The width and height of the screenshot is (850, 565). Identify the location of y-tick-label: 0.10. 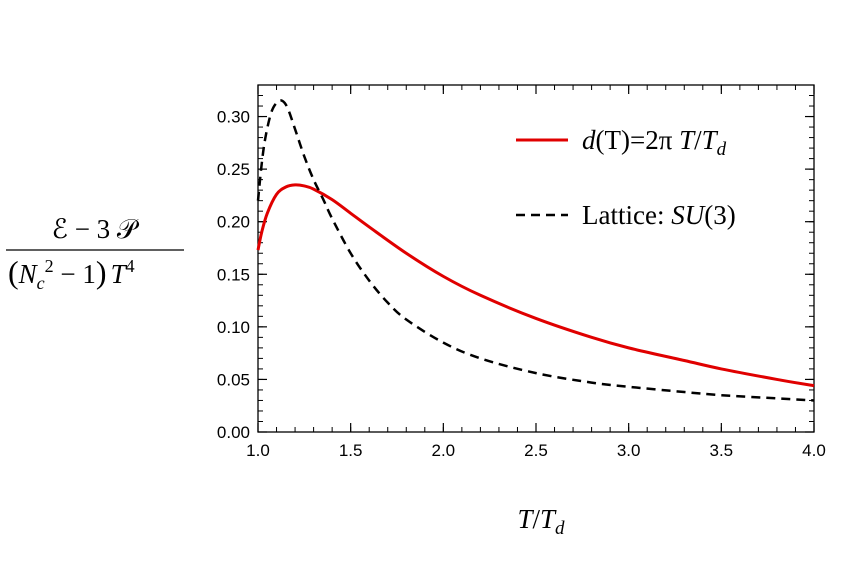
(233, 327).